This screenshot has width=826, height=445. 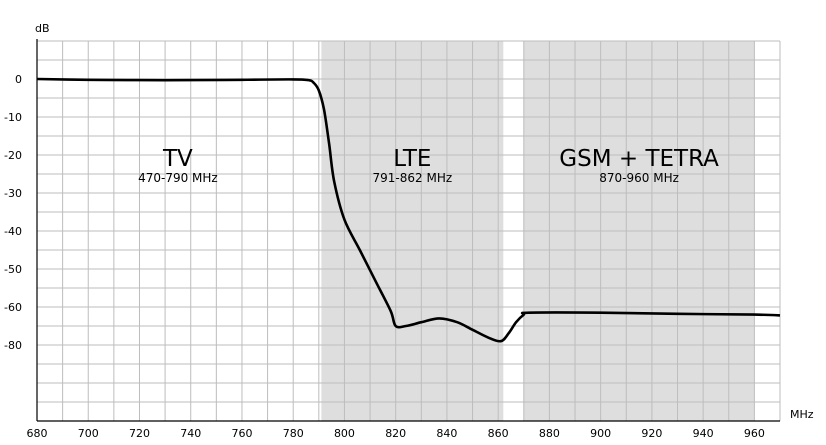 What do you see at coordinates (651, 433) in the screenshot?
I see `x-tick-label: 920` at bounding box center [651, 433].